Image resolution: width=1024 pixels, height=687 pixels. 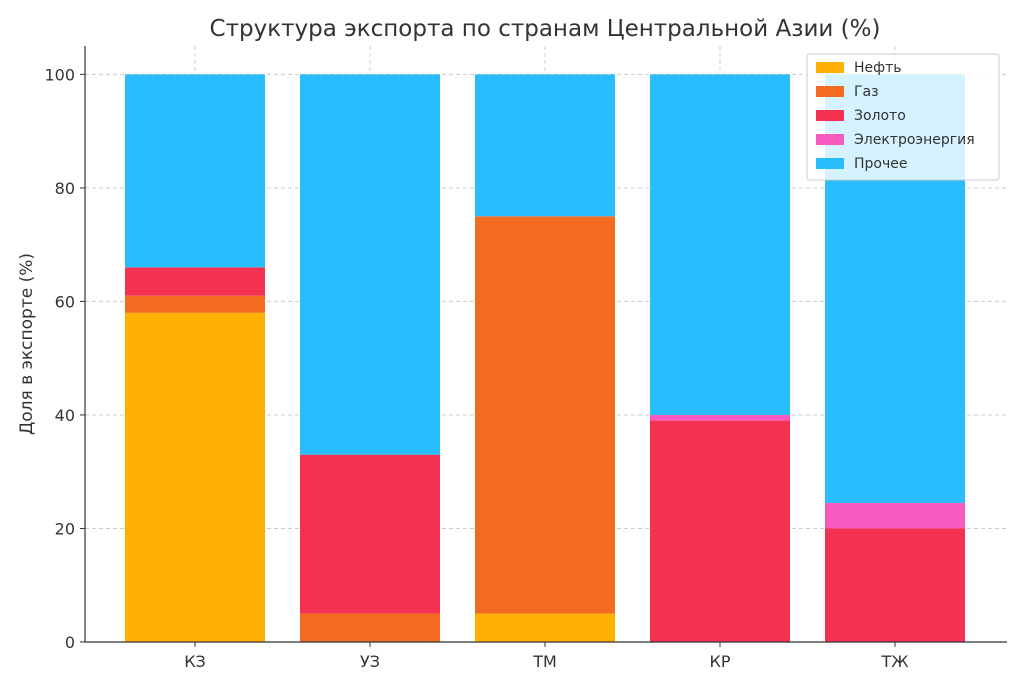 What do you see at coordinates (65, 528) in the screenshot?
I see `y-tick-label: 20` at bounding box center [65, 528].